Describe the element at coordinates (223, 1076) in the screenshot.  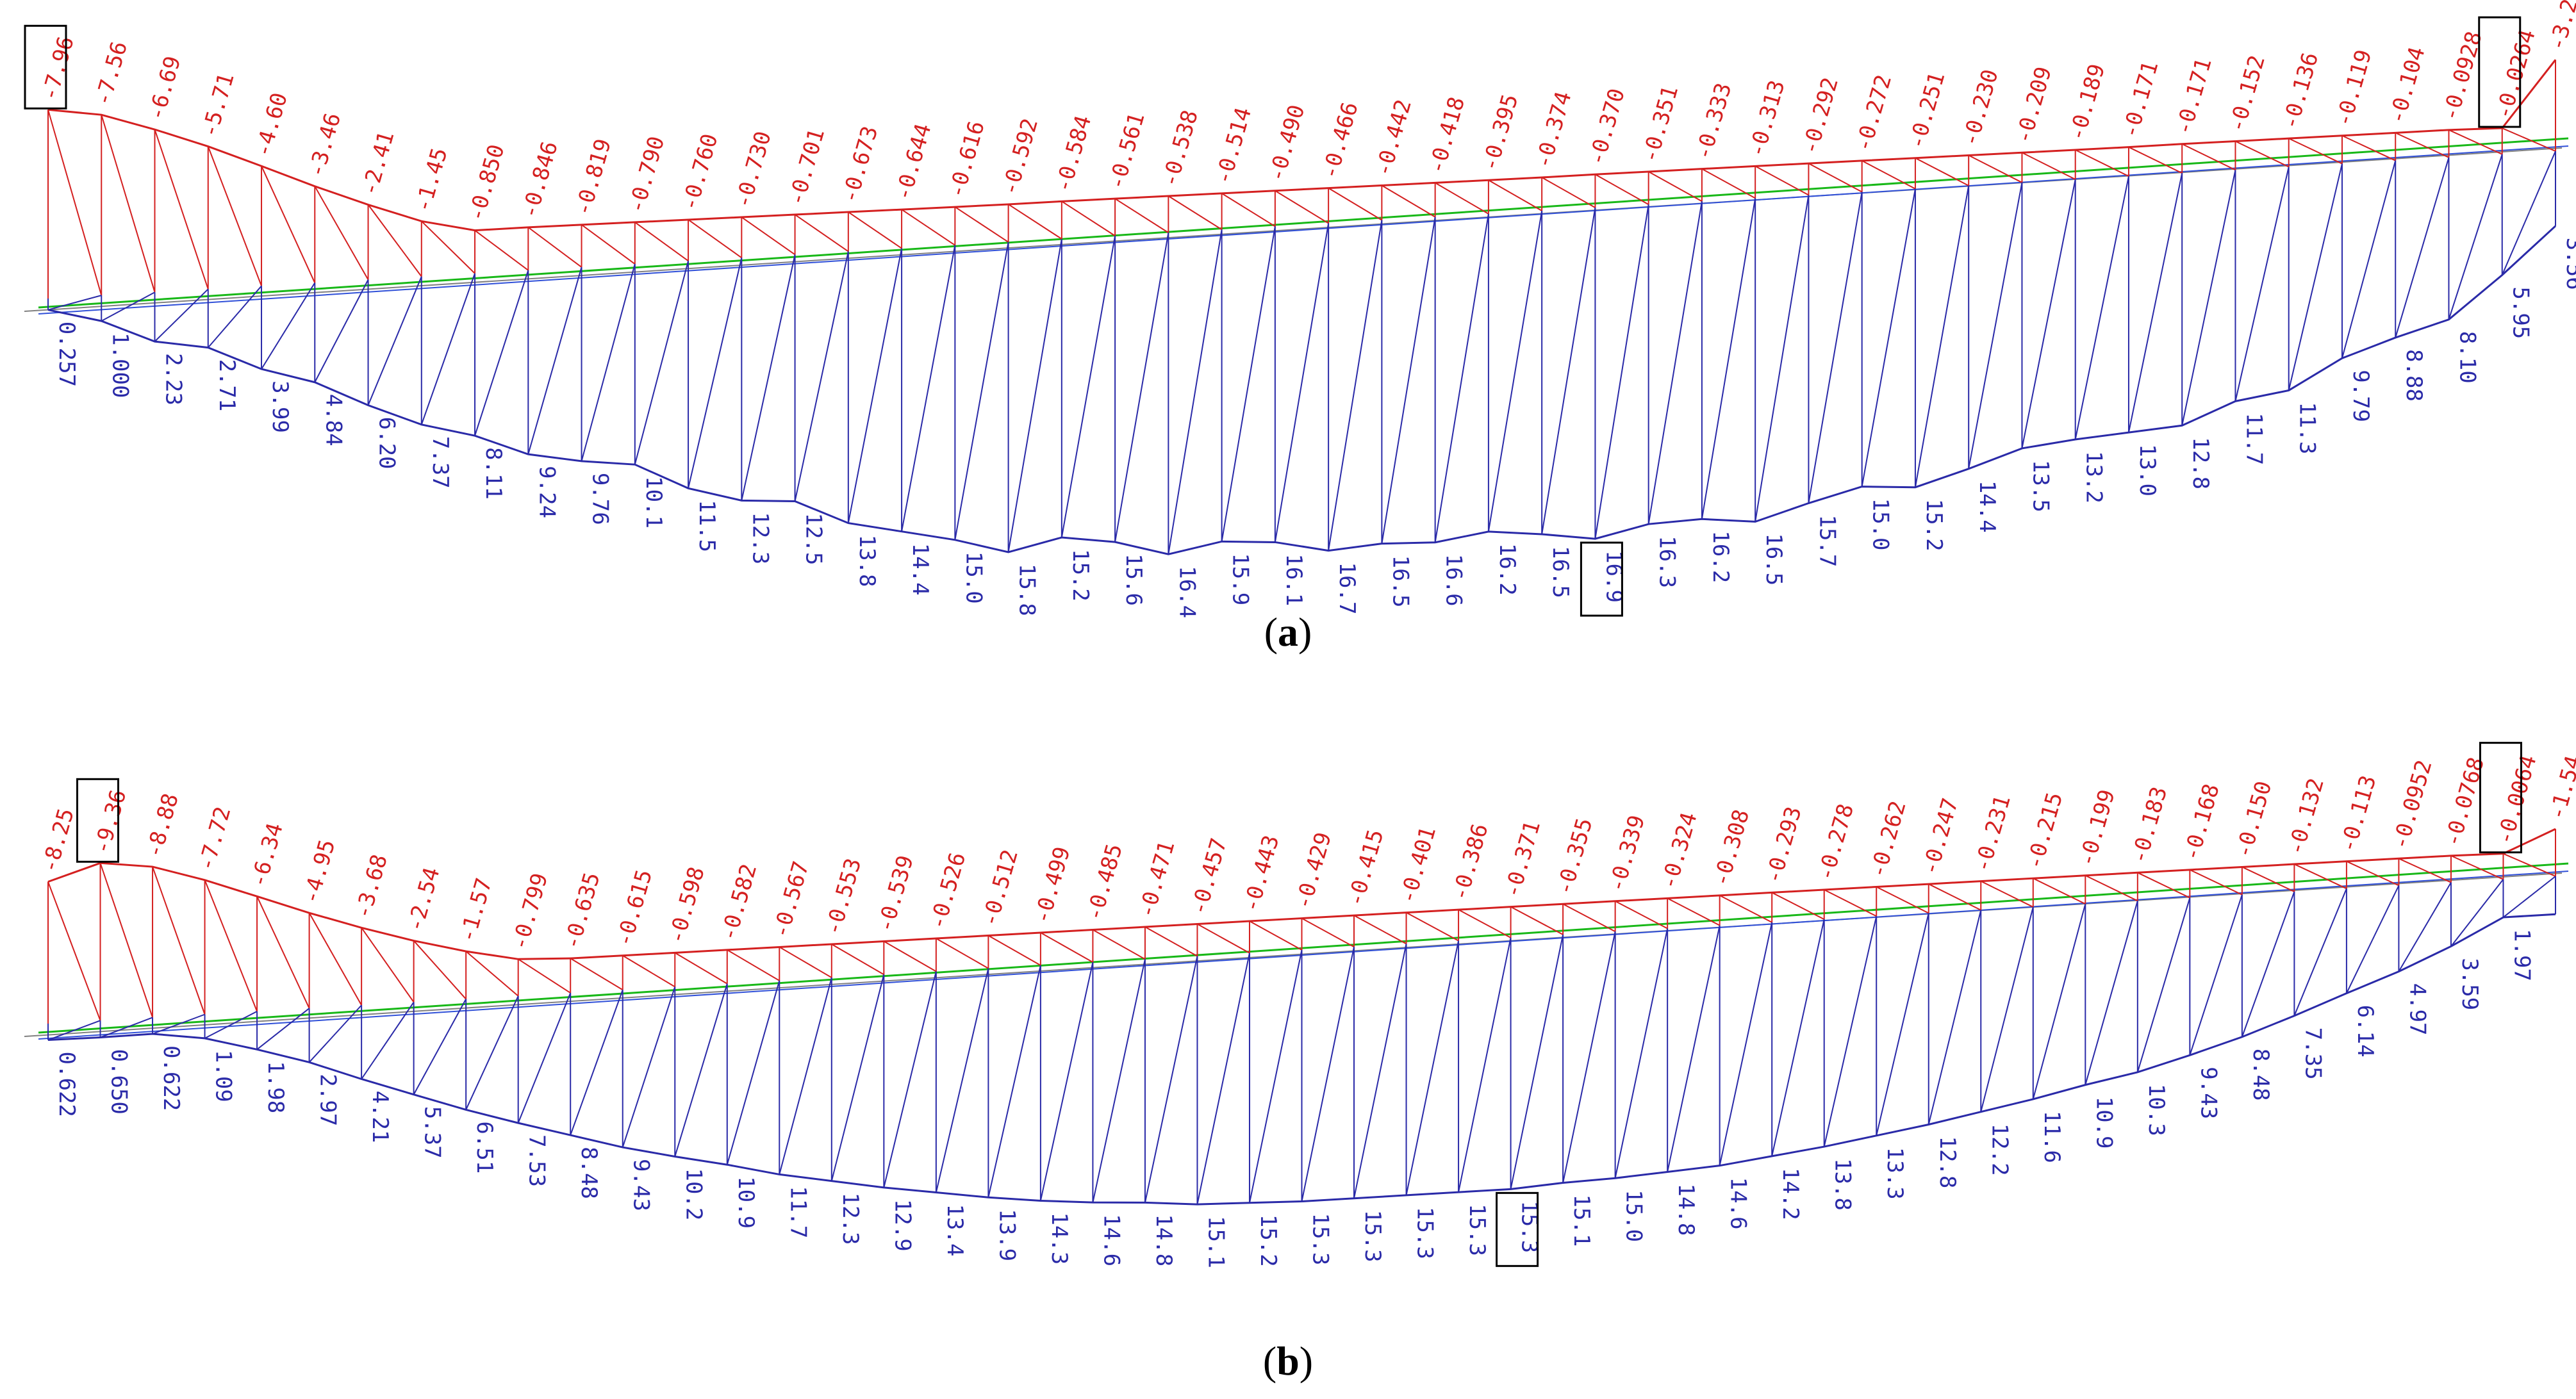
I see `bottom-value-label-b-3: 1.09` at that location.